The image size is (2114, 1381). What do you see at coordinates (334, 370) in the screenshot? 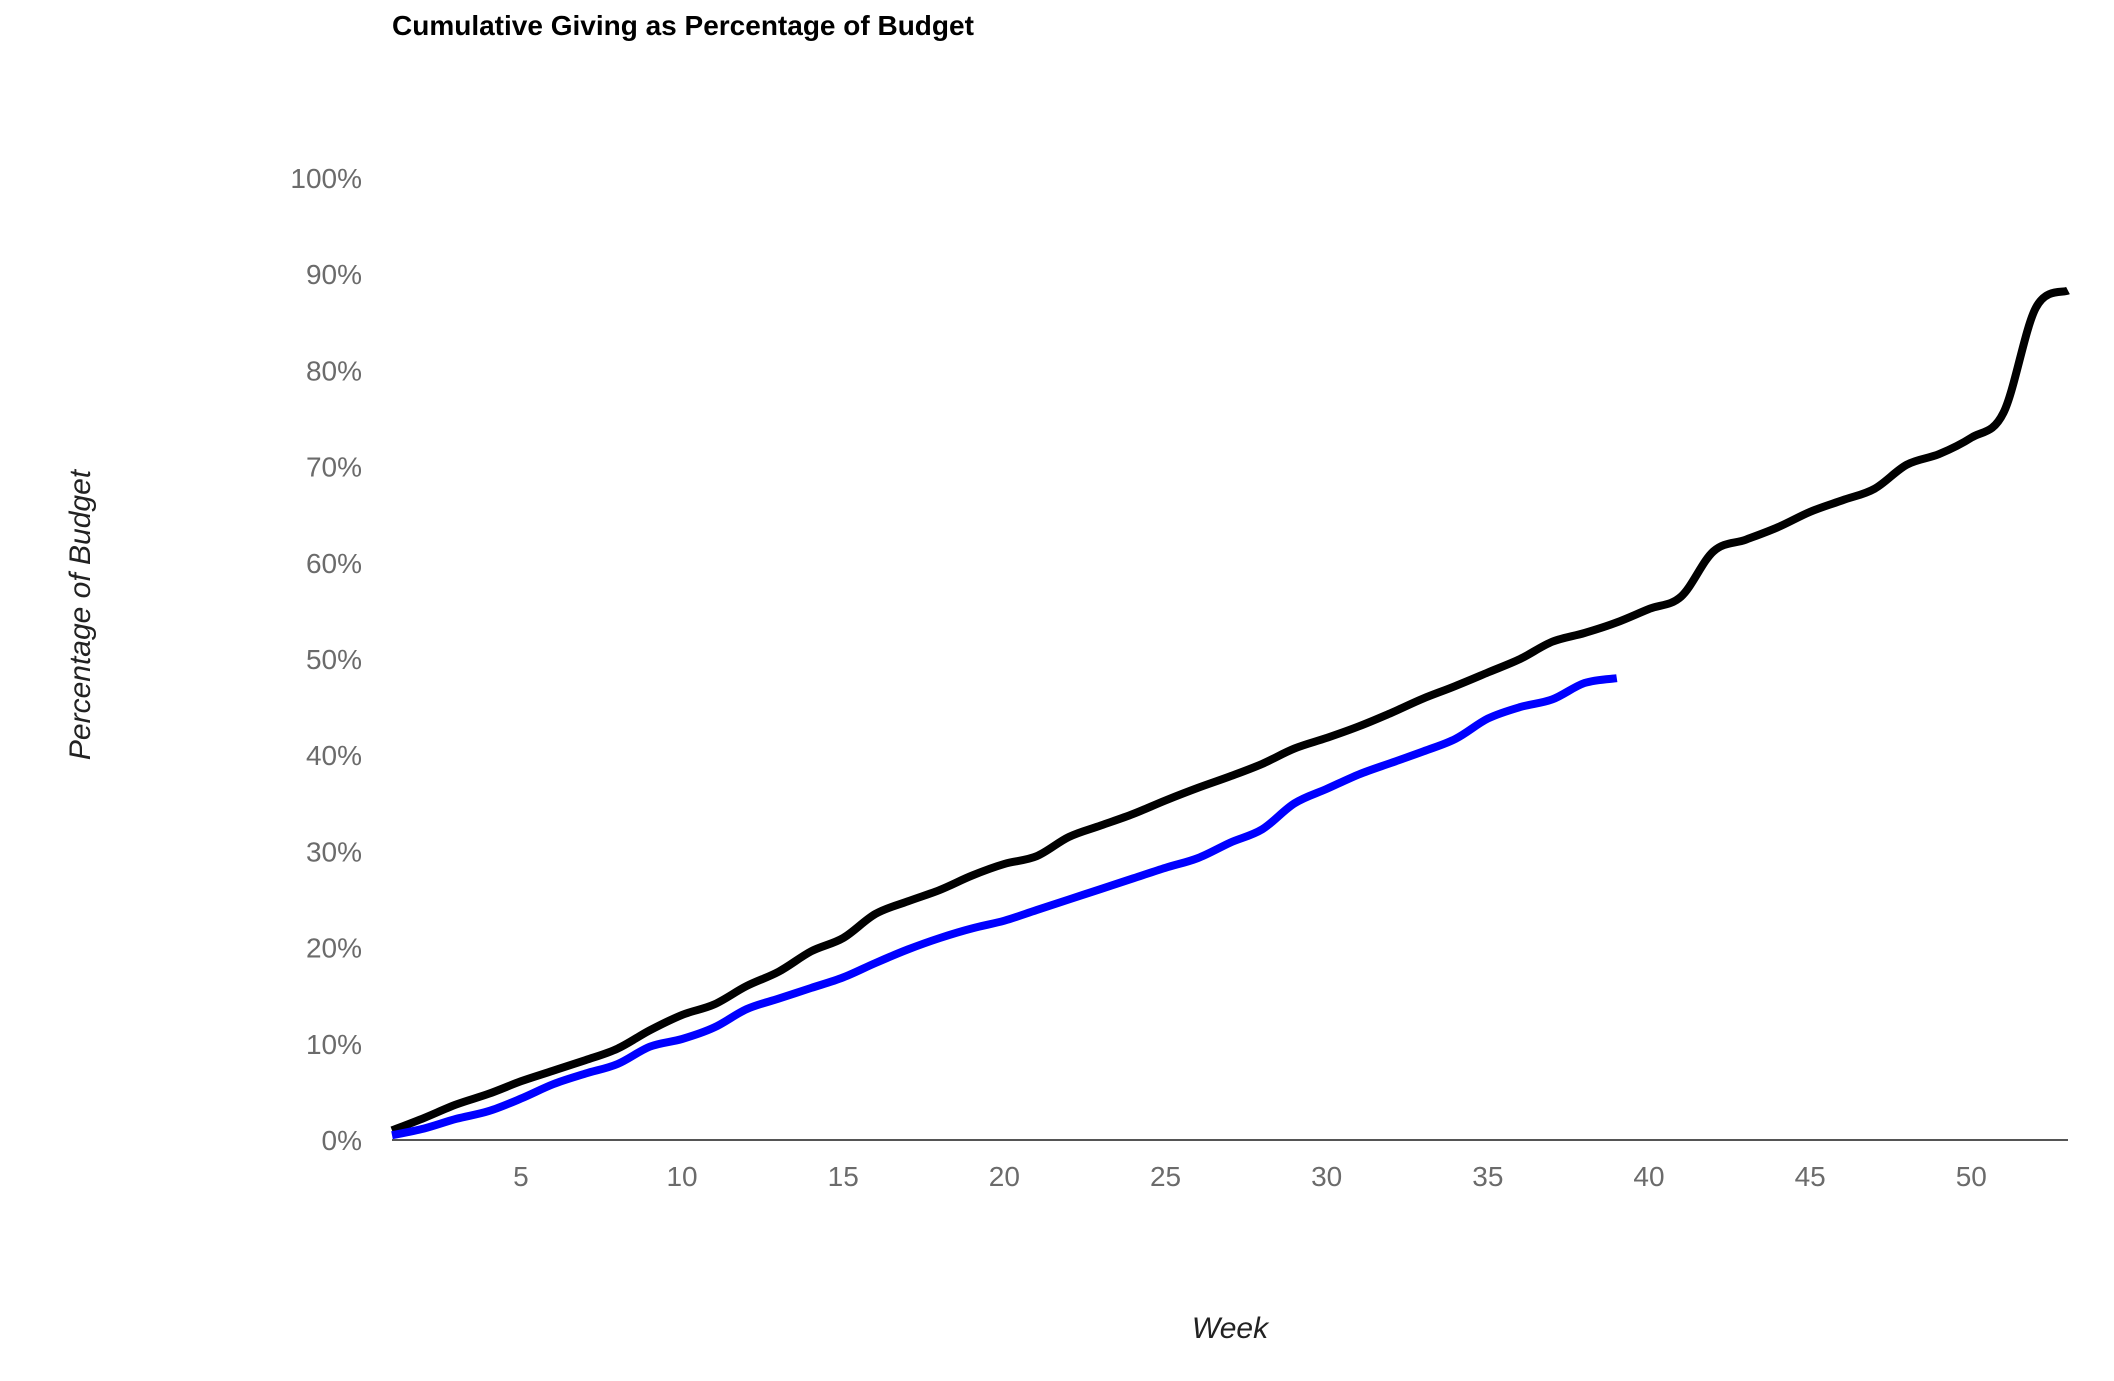
I see `y-tick-label: 80%` at bounding box center [334, 370].